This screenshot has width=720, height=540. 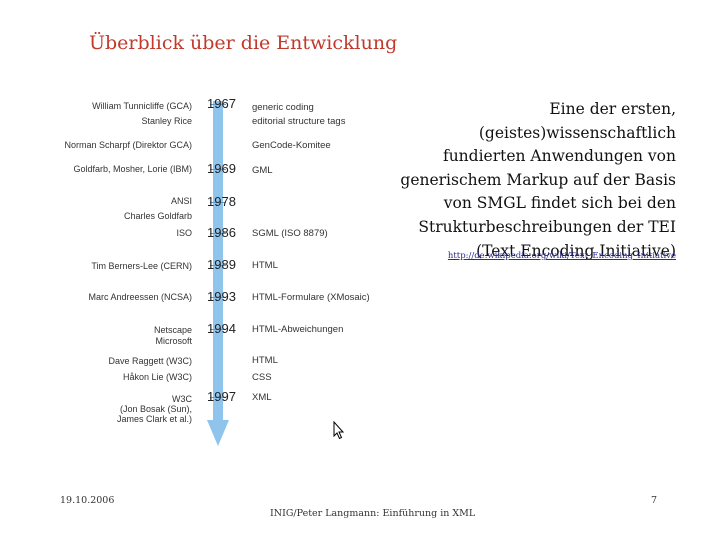 What do you see at coordinates (339, 432) in the screenshot?
I see `mouse-pointer-icon` at bounding box center [339, 432].